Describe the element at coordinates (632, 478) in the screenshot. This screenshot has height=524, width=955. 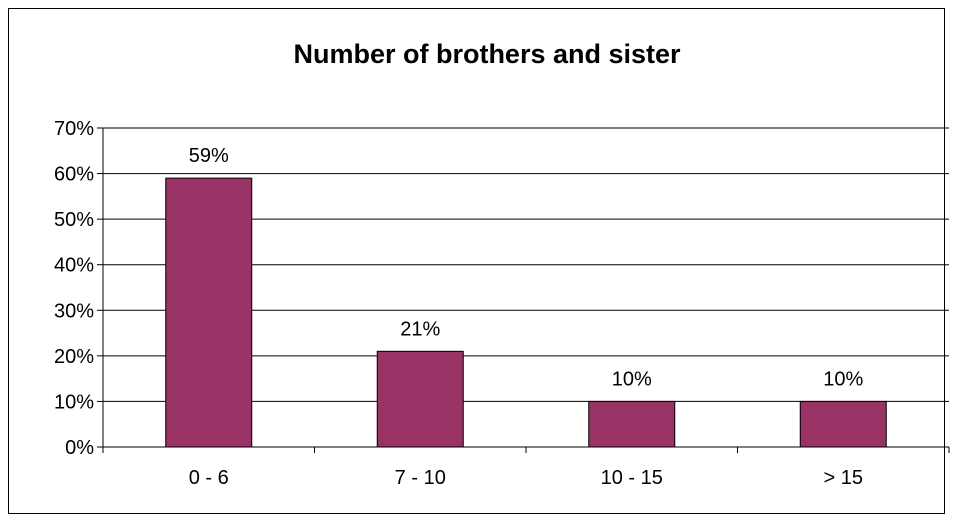
I see `x-category-label: 10 - 15` at that location.